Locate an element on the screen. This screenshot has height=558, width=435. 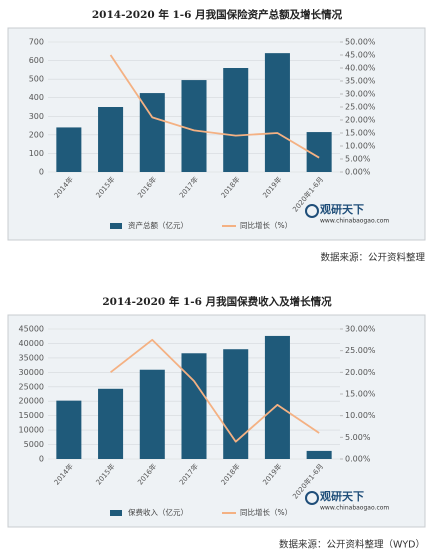
y2-tick-label: 45.00% is located at coordinates (360, 55).